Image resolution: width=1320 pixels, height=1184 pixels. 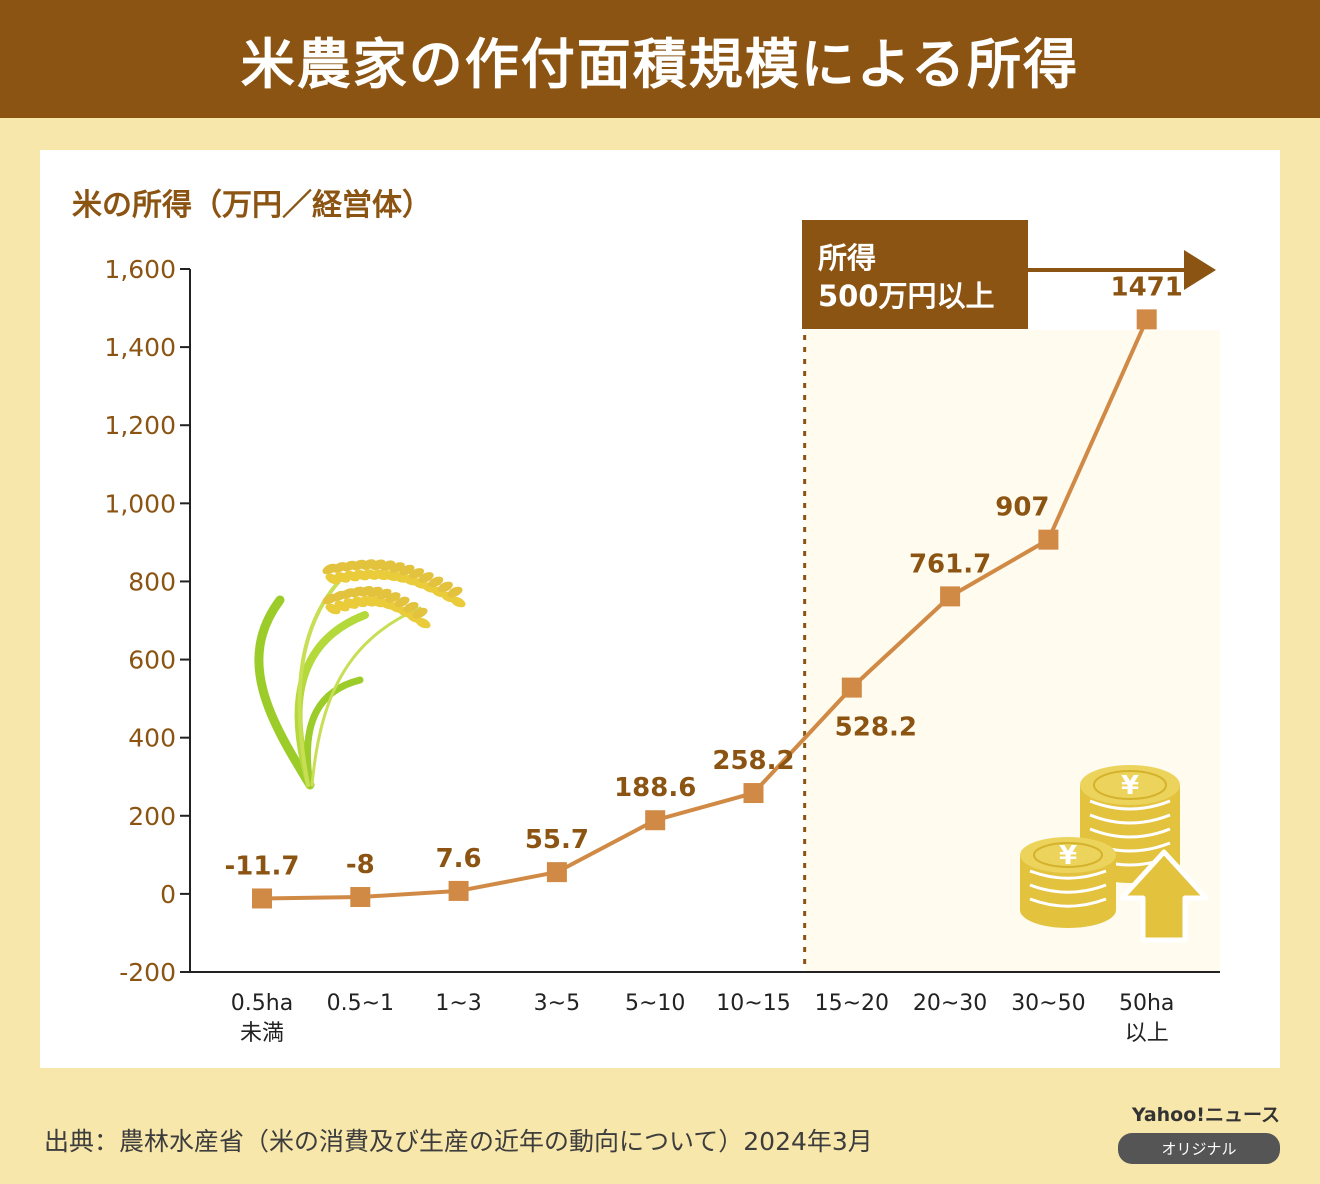 What do you see at coordinates (1199, 1148) in the screenshot?
I see `logo-tag: オリジナル` at bounding box center [1199, 1148].